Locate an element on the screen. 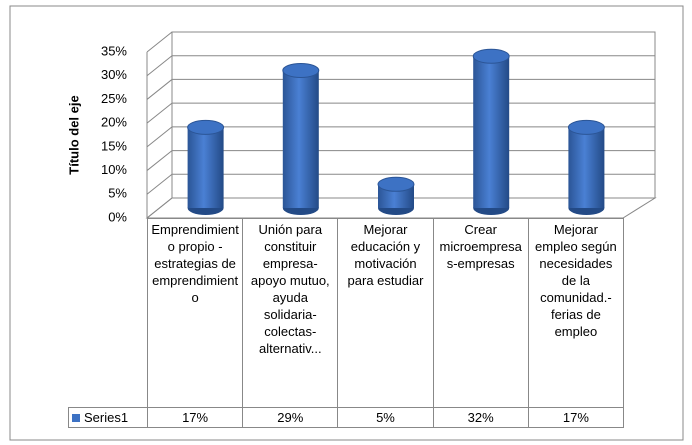  value-cell: 5% is located at coordinates (385, 417).